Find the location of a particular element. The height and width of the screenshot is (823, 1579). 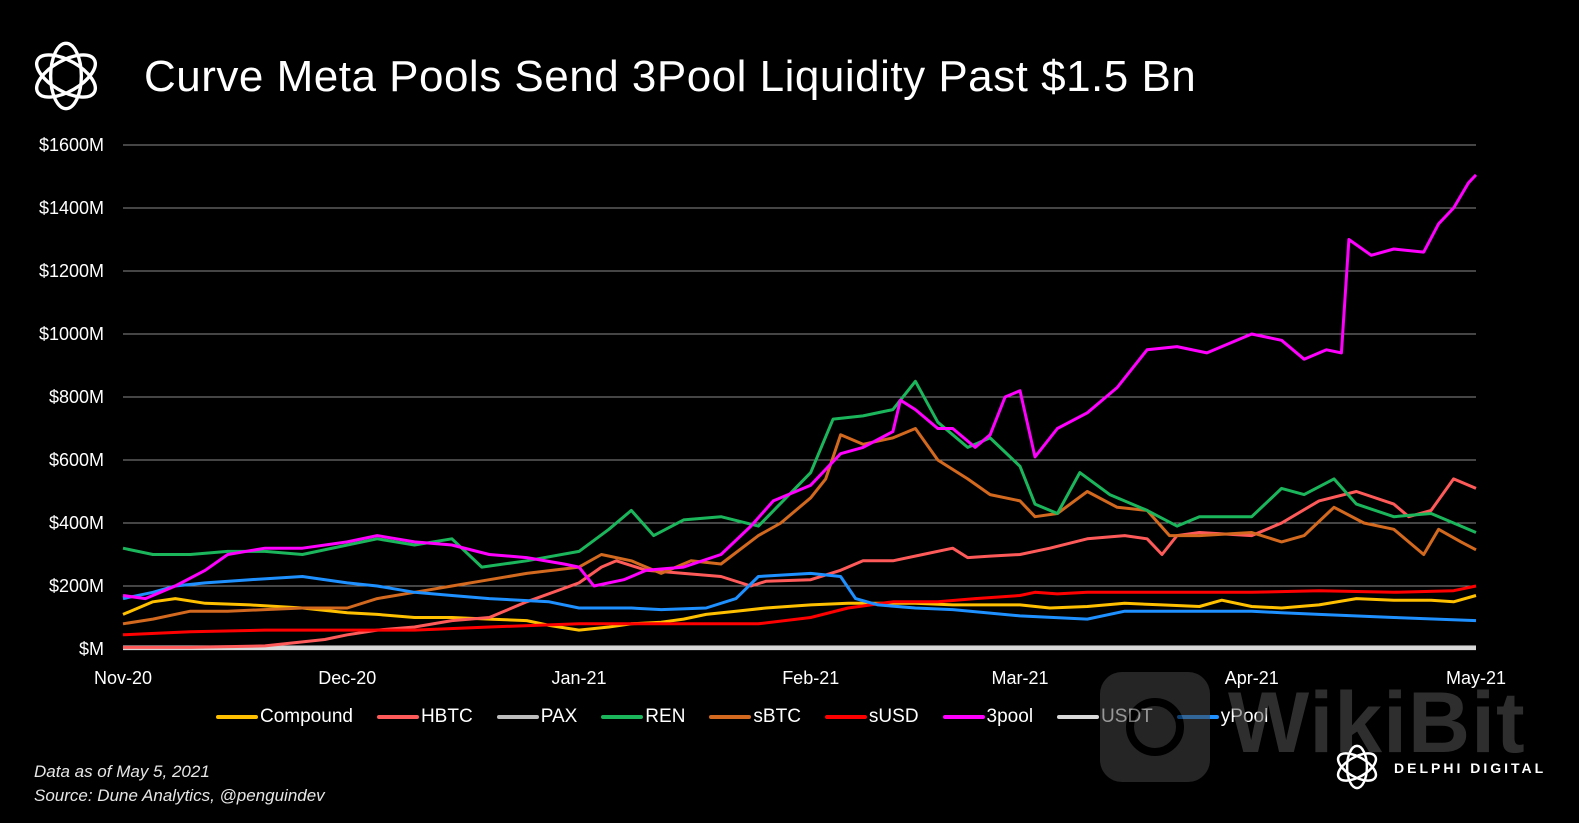

legend-item-susd: sUSD is located at coordinates (871, 717).